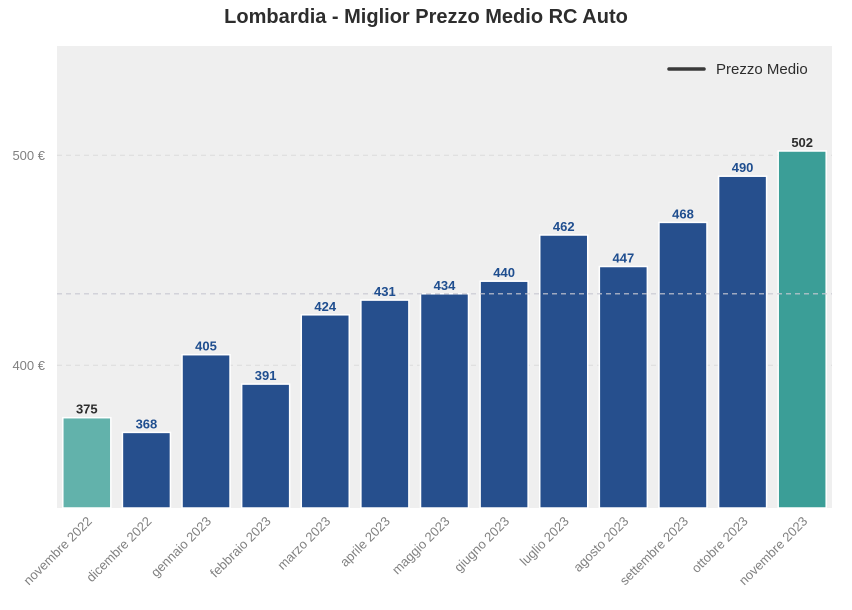  I want to click on x-tick-label: febbraio 2023, so click(240, 547).